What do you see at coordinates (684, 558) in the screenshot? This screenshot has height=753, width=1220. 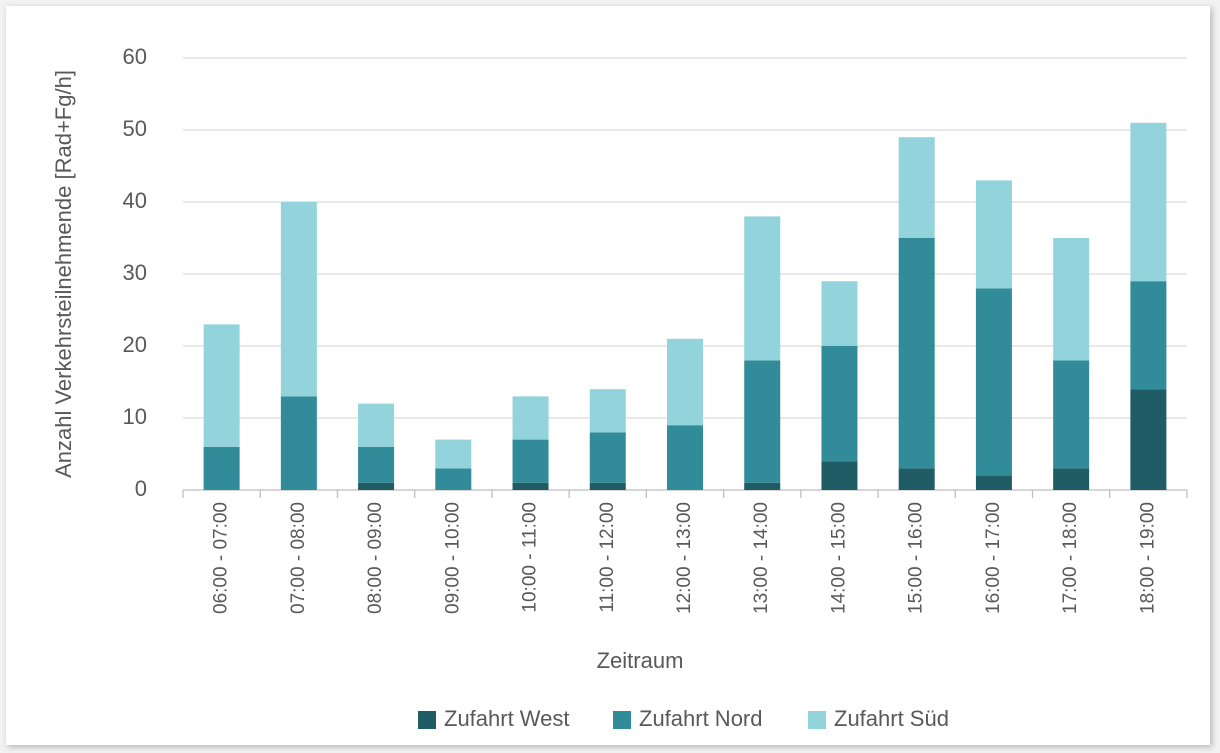 I see `x-tick-label: 12:00 - 13:00` at bounding box center [684, 558].